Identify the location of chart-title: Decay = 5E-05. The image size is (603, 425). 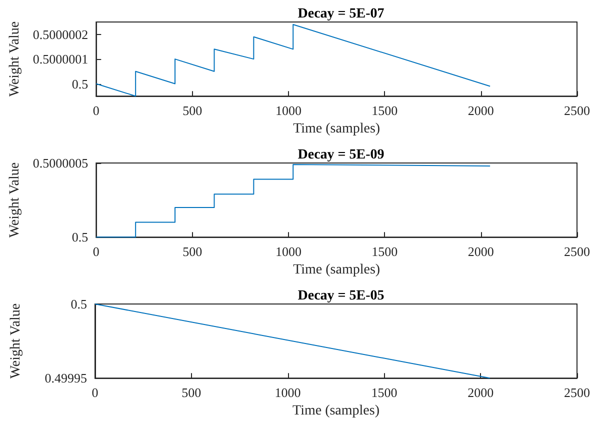
(341, 296).